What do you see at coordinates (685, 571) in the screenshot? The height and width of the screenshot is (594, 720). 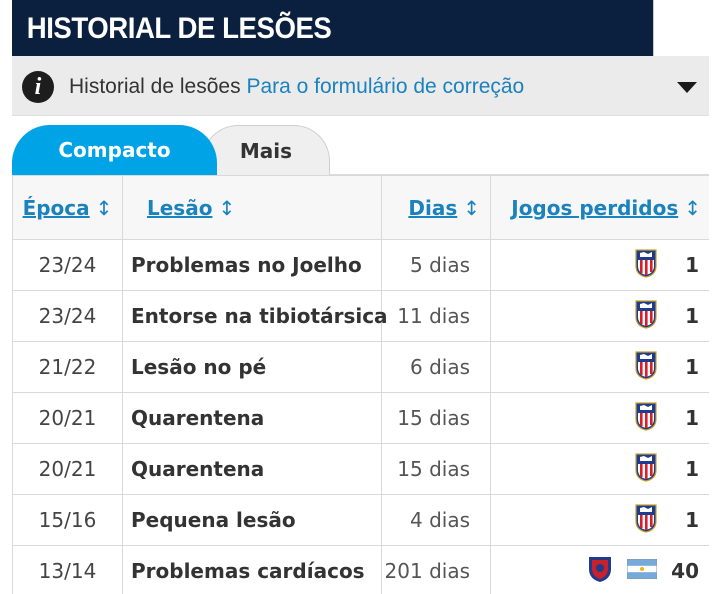 I see `games-missed-value: 40` at bounding box center [685, 571].